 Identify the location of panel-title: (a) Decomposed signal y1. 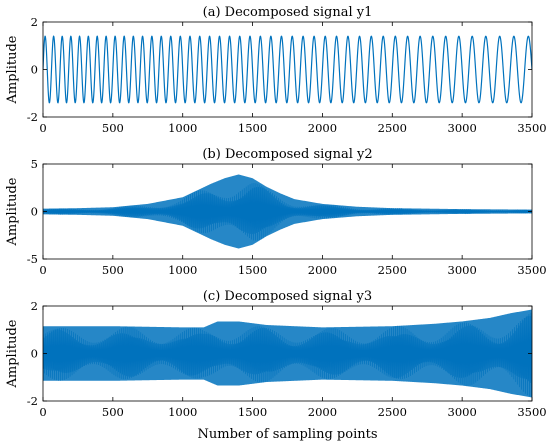
(288, 12).